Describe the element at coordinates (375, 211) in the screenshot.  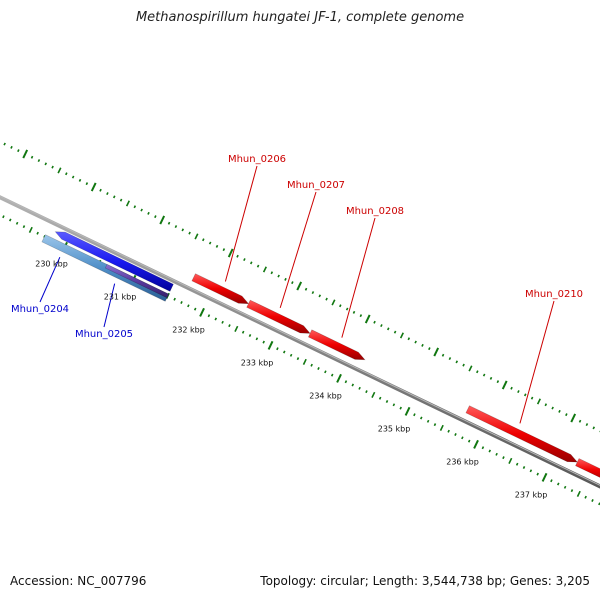
I see `gene-label-mhun-0208: Mhun_0208` at that location.